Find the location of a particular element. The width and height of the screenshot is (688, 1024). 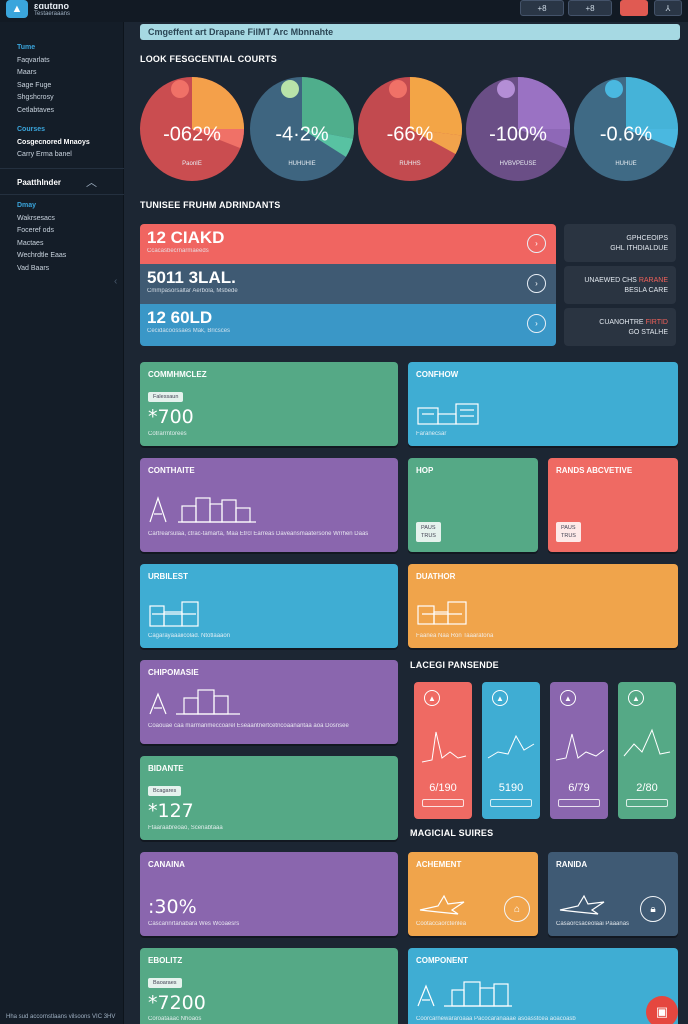

mini-stat-card: ▲ 6/79 is located at coordinates (579, 750).